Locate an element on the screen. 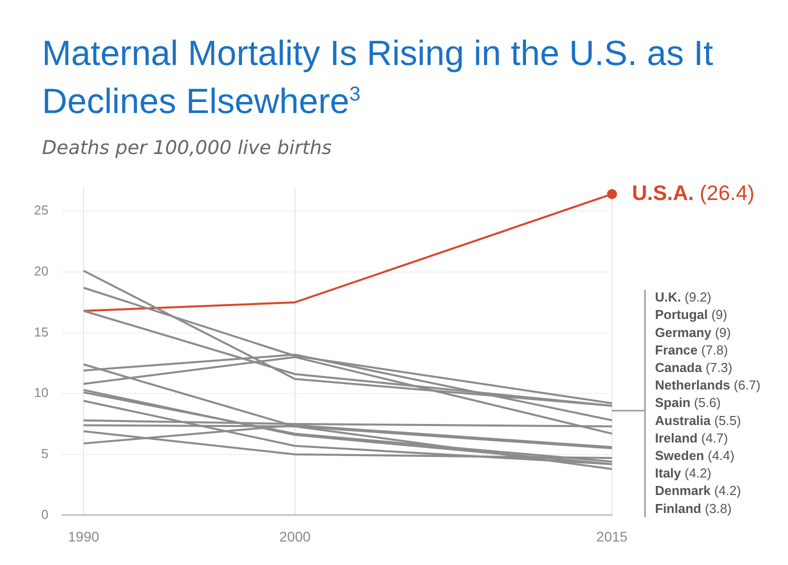 The width and height of the screenshot is (788, 565). y-tick-label: 15 is located at coordinates (41, 332).